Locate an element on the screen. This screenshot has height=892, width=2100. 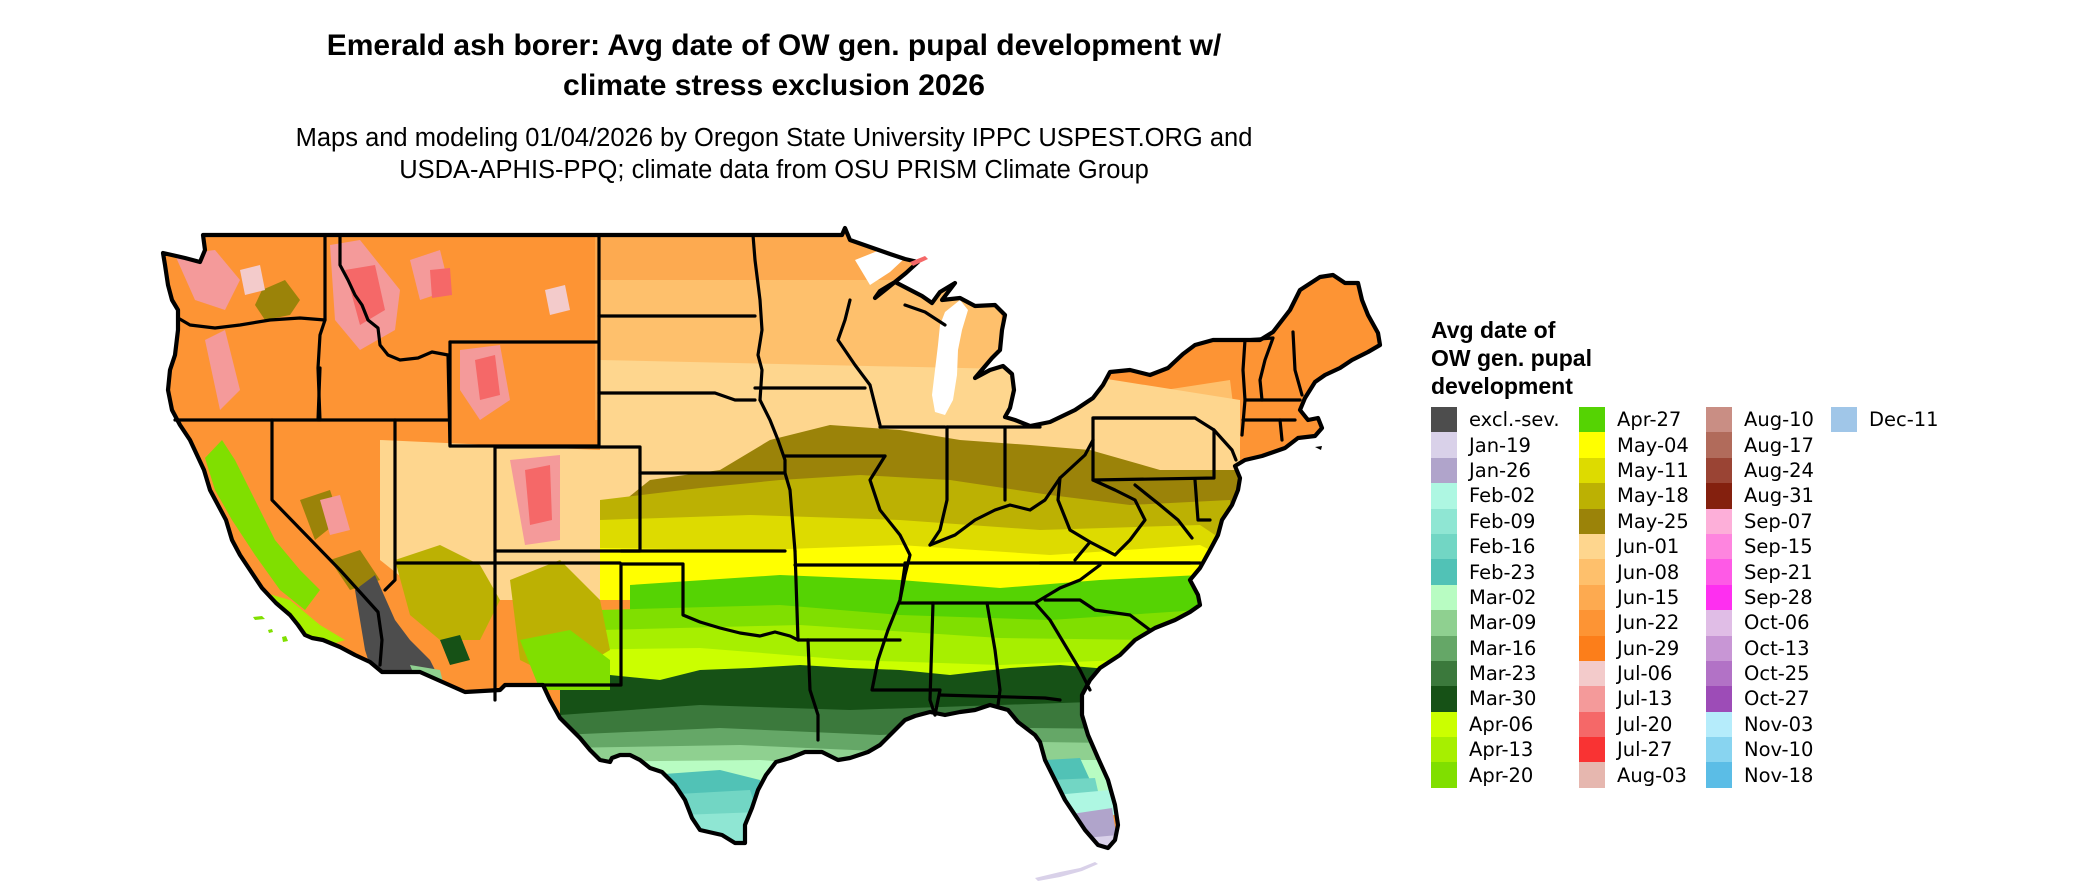
legend-label: Nov-10 is located at coordinates (1779, 750).